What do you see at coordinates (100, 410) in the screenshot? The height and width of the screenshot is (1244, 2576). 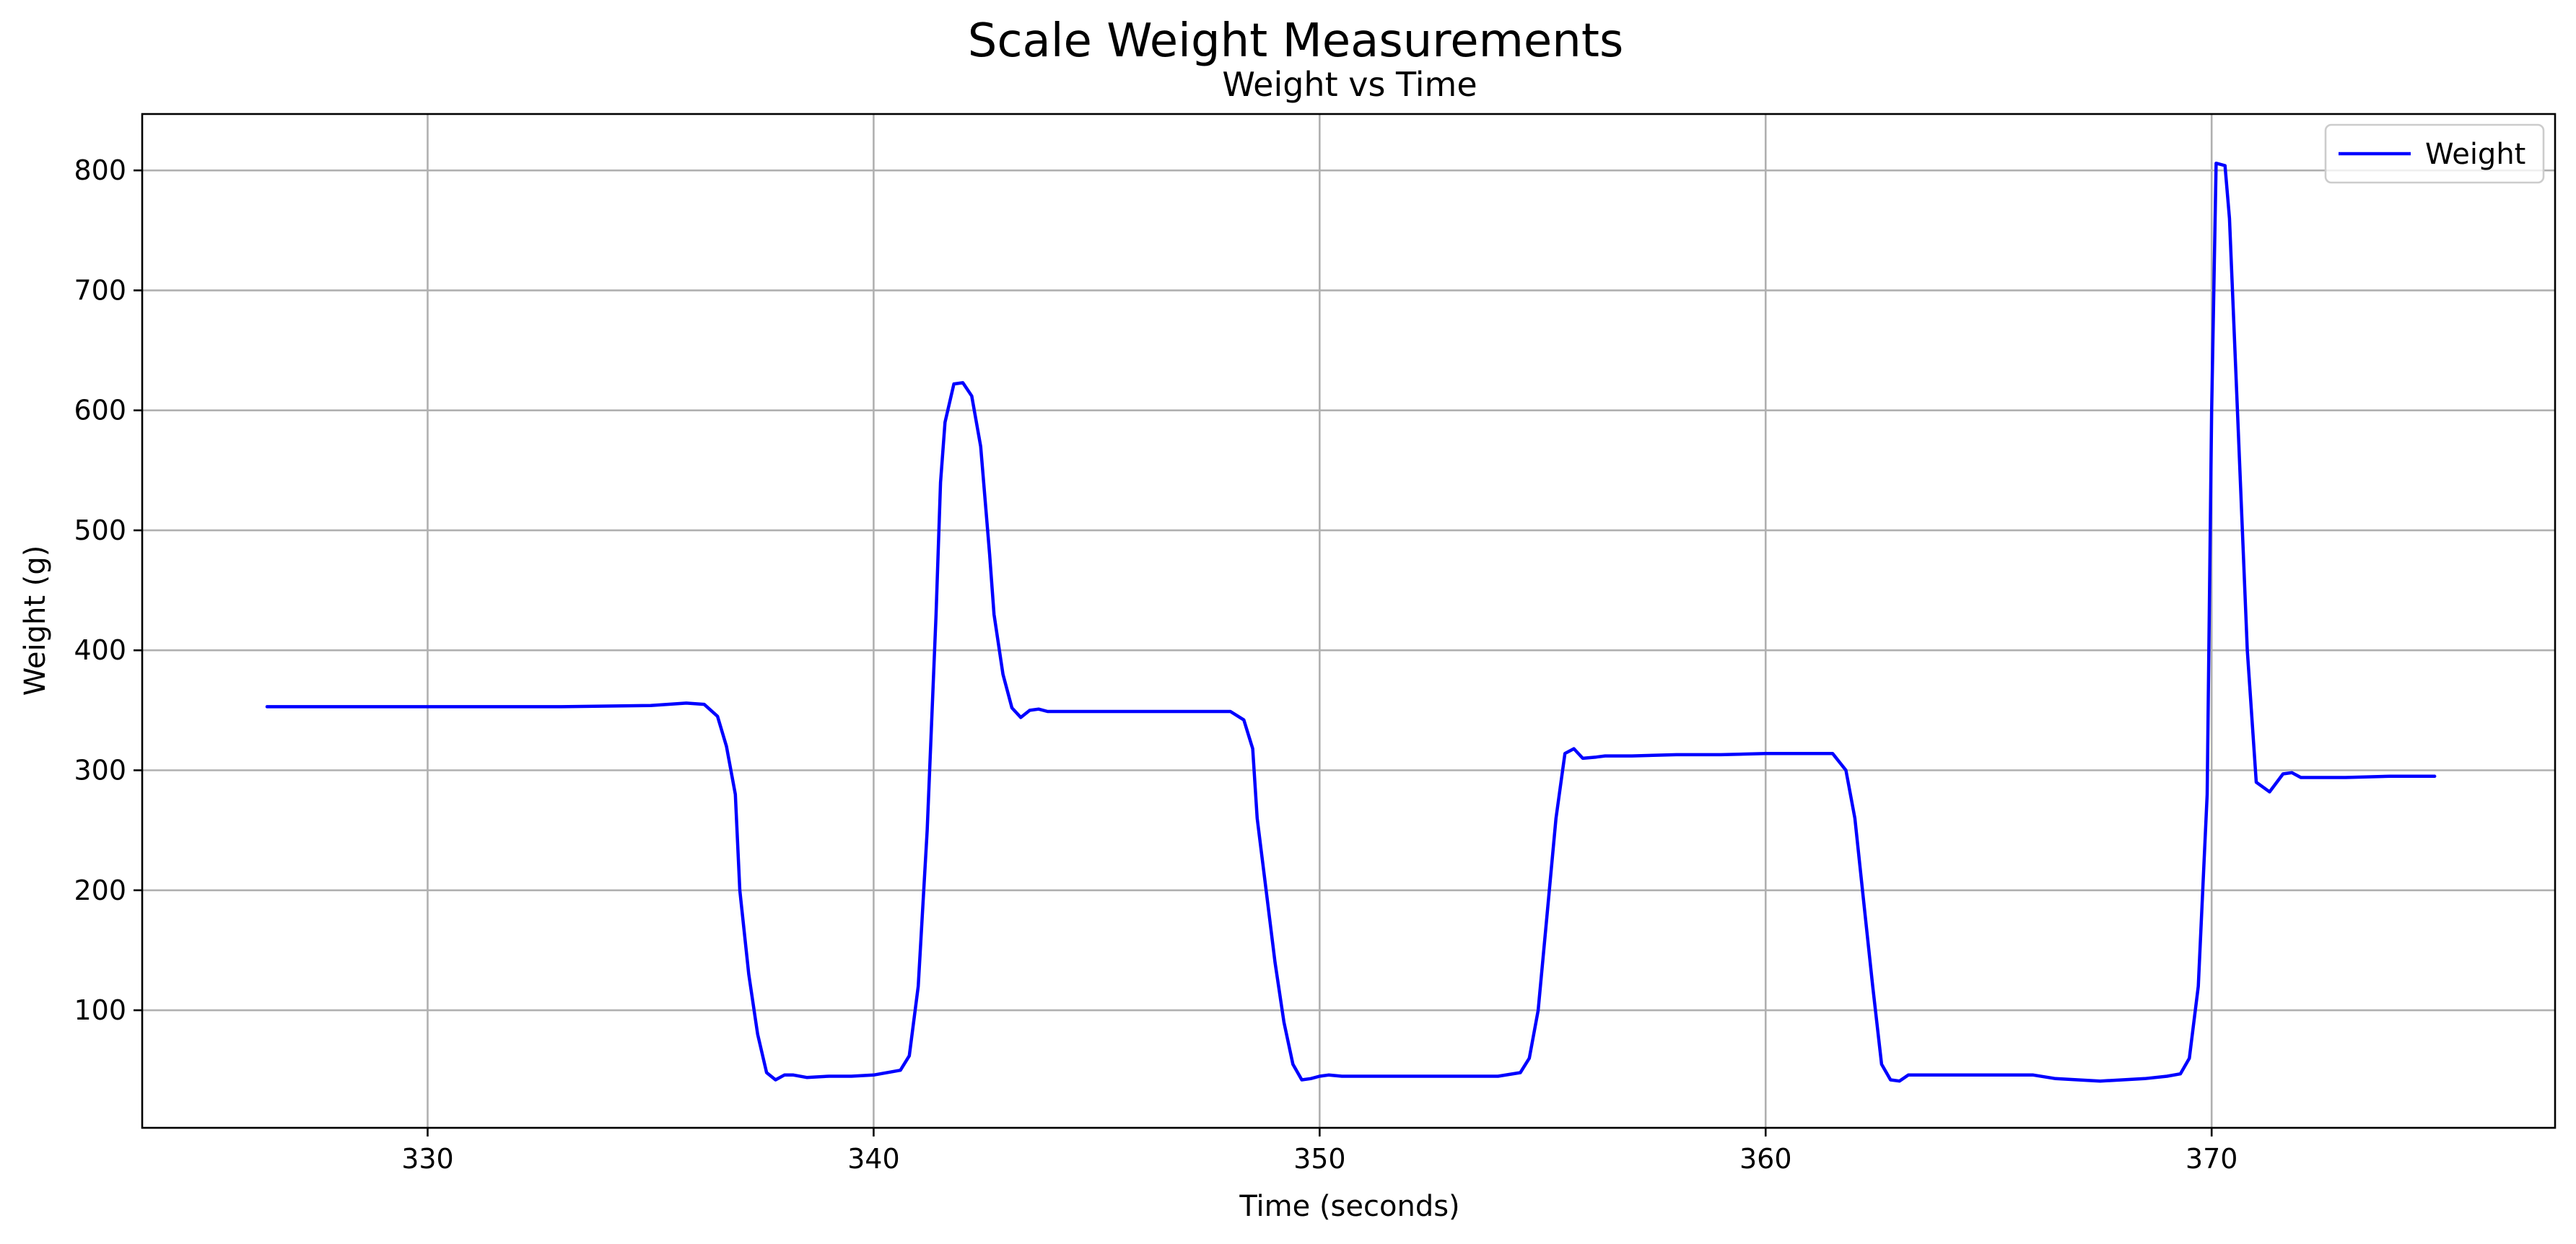 I see `y-tick-label: 600` at bounding box center [100, 410].